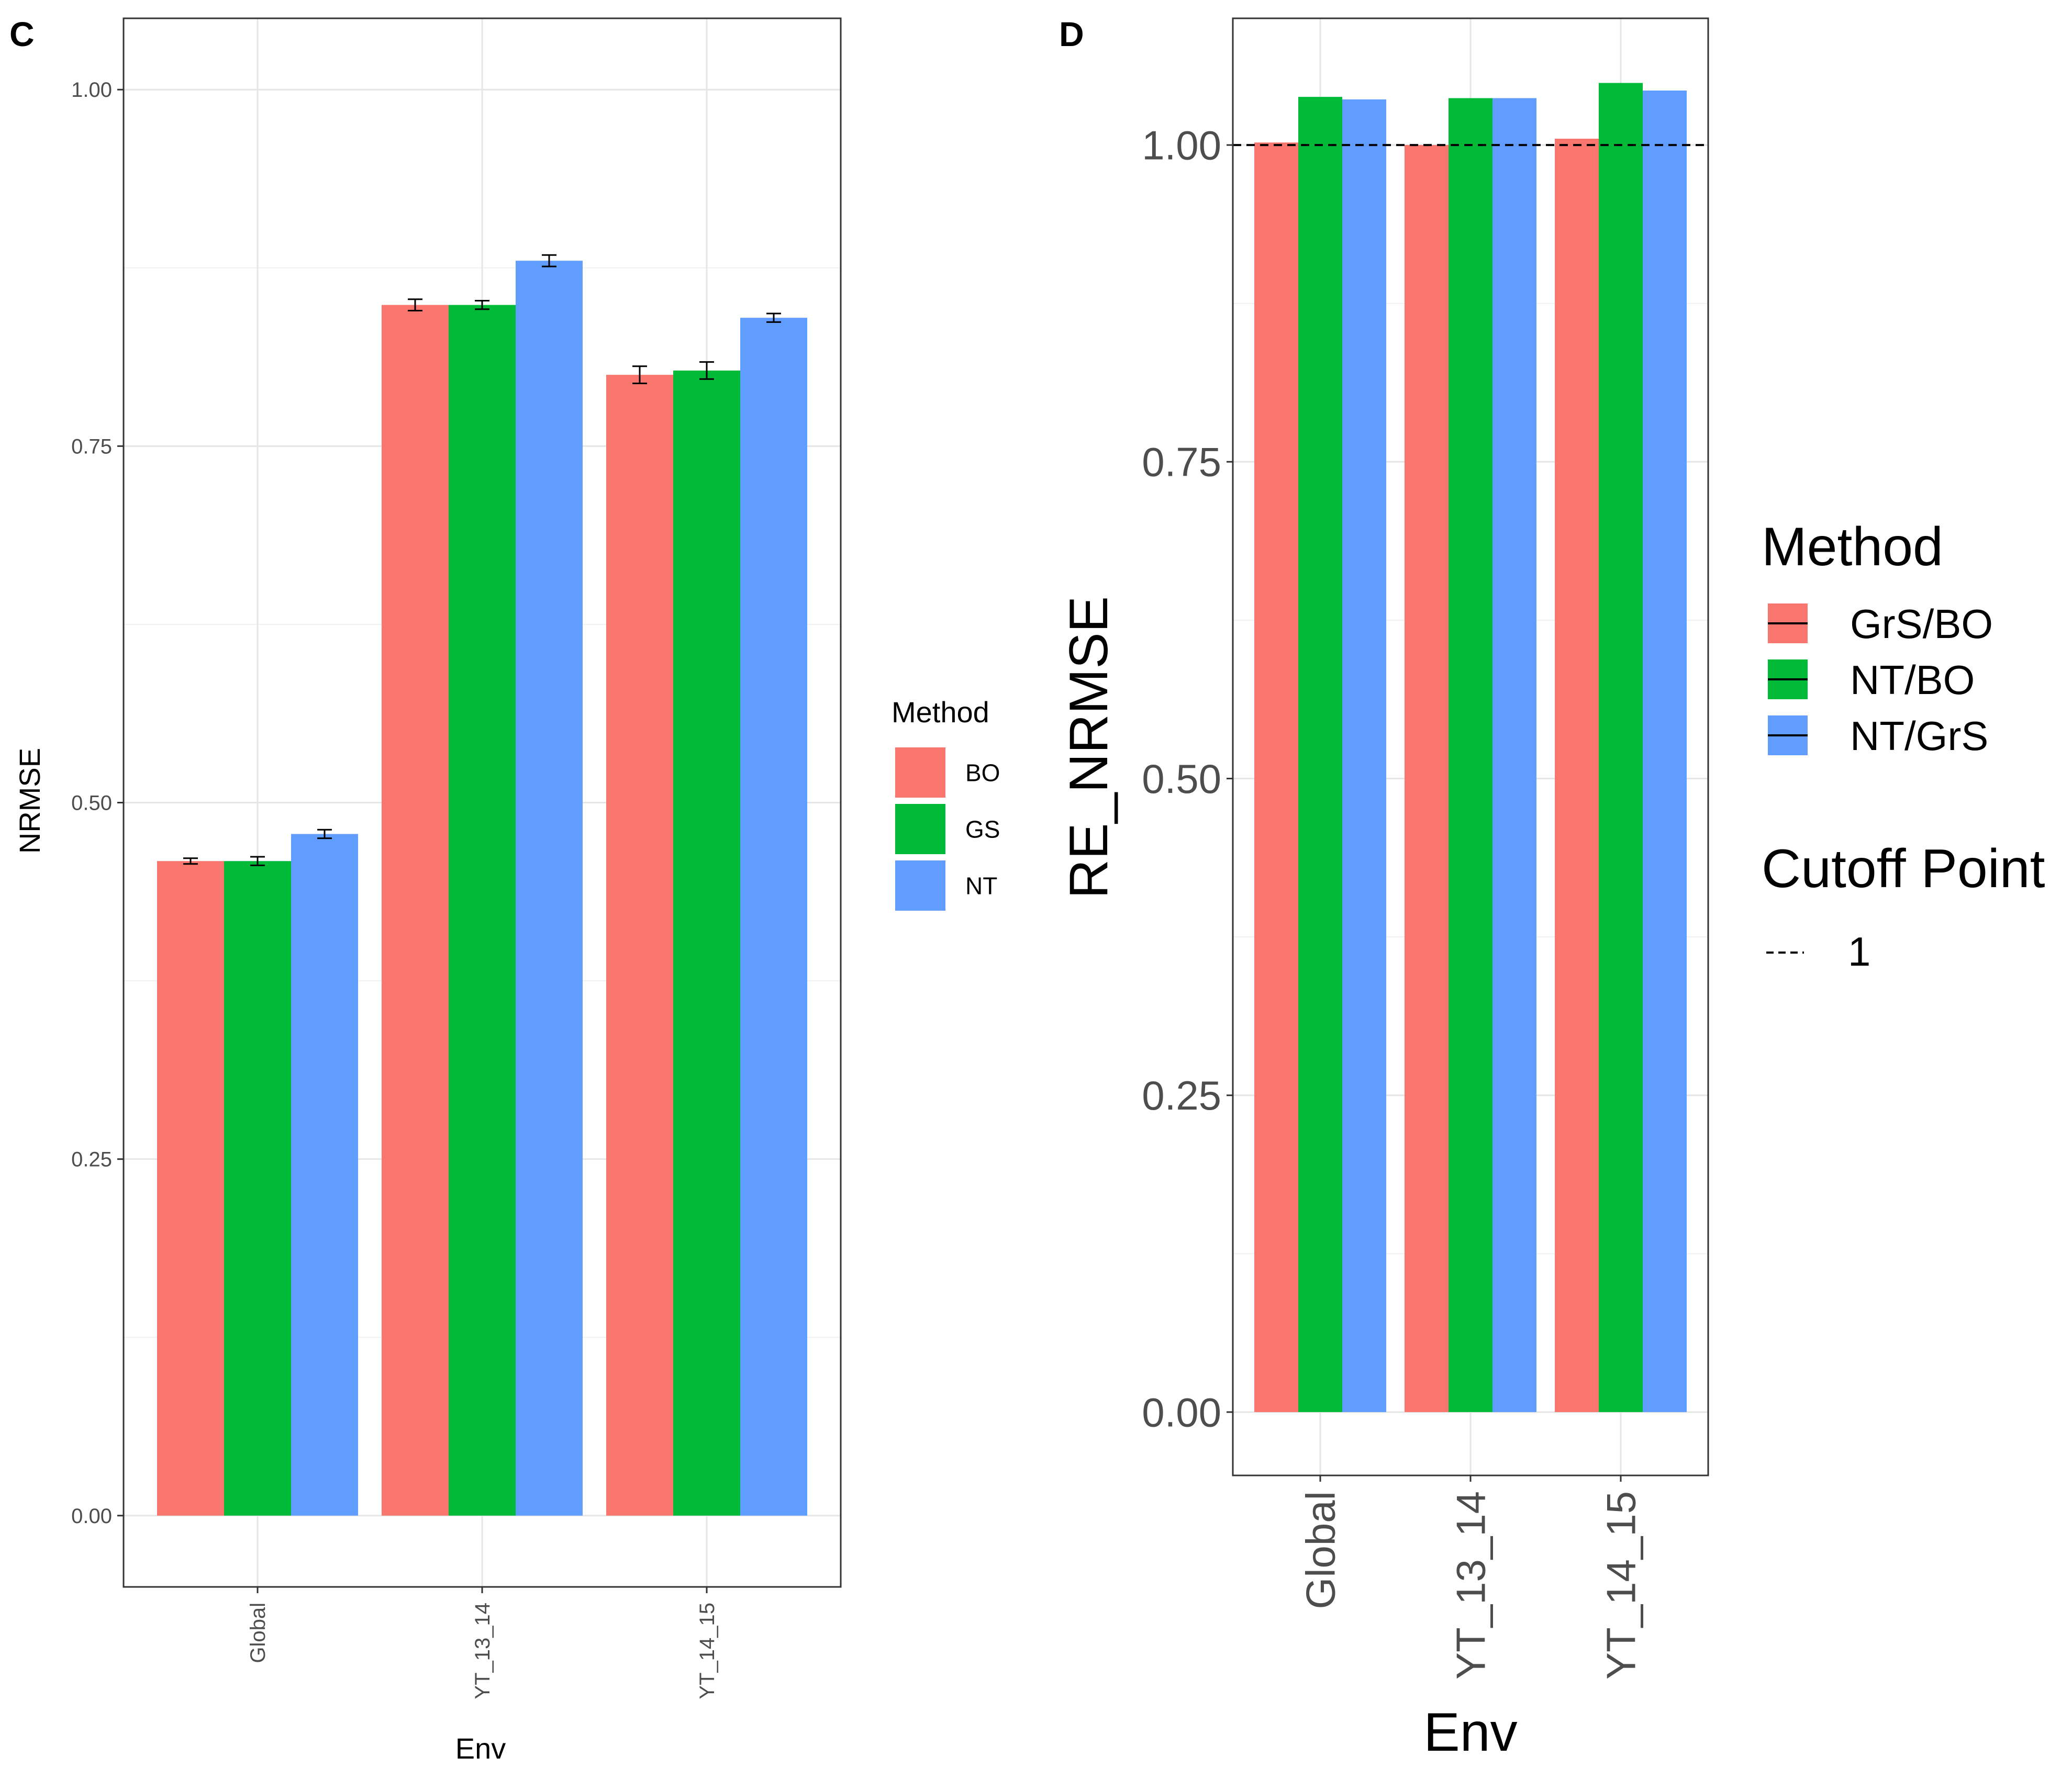 The width and height of the screenshot is (2072, 1768). I want to click on panel-d-x-tick-label-yt-14-15: YT_14_15, so click(1621, 1586).